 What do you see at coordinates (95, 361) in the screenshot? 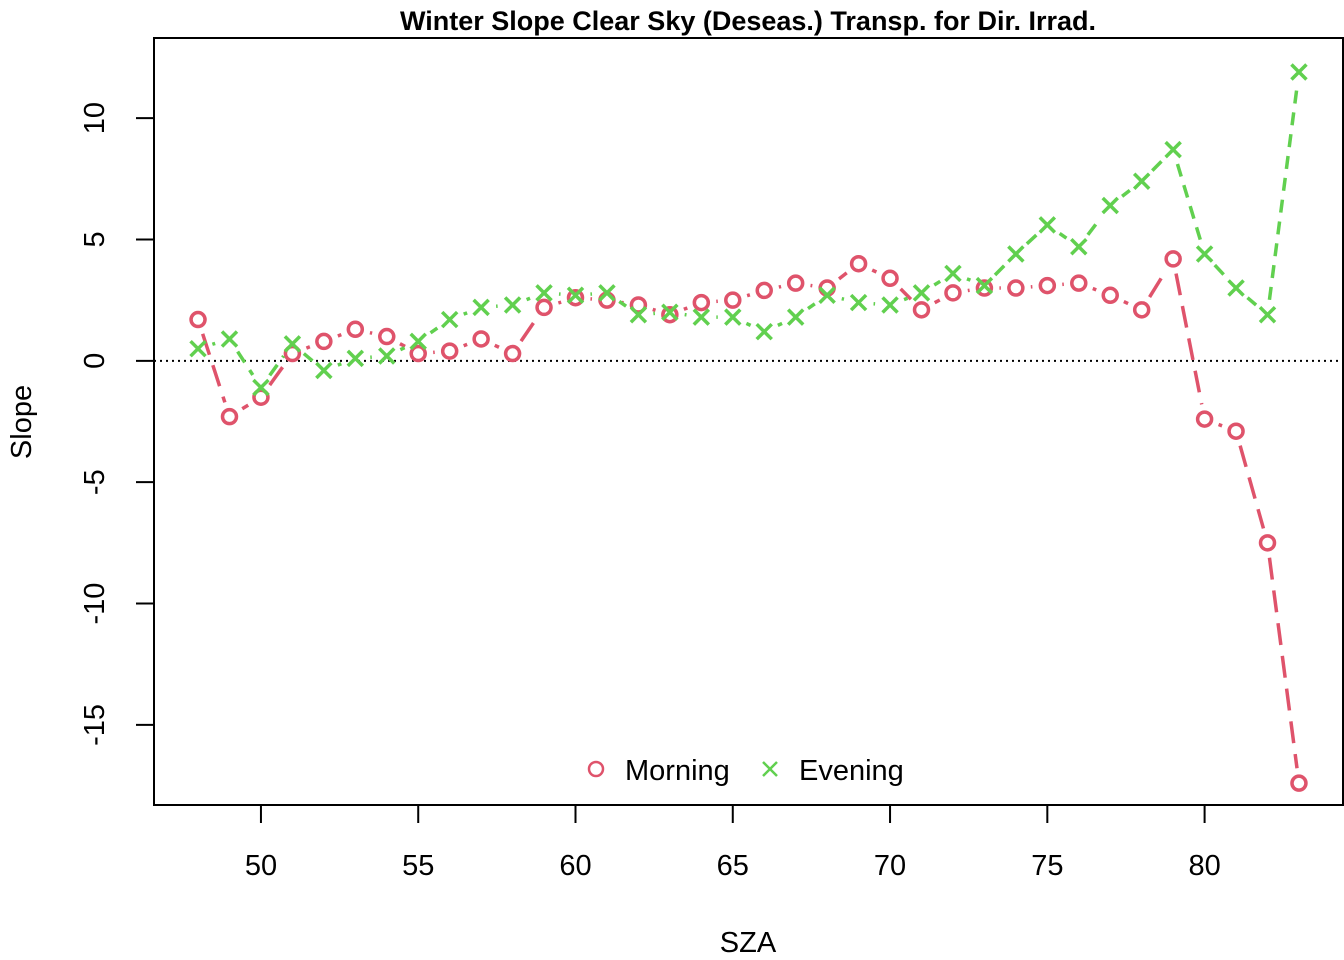
I see `y-tick-label: 0` at bounding box center [95, 361].